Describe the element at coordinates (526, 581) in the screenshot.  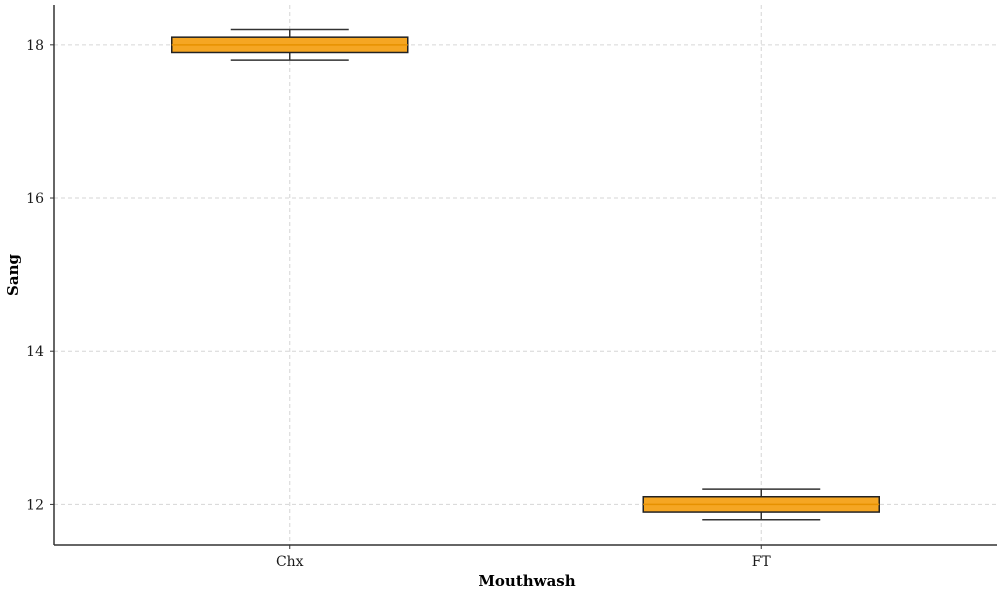
I see `x-axis-title: Mouthwash` at that location.